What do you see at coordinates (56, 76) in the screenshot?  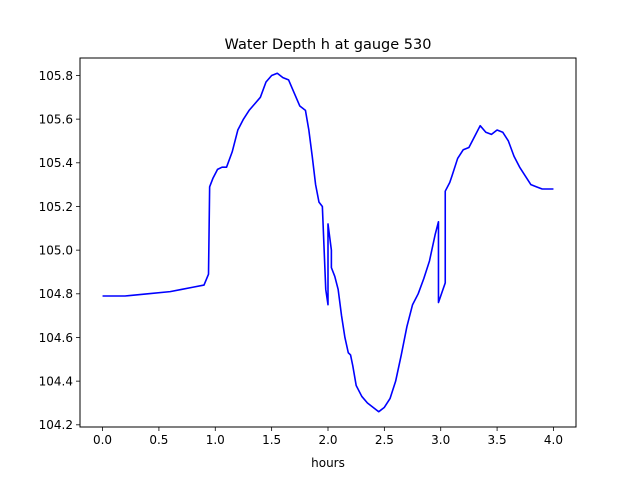 I see `y-tick-label: 105.8` at bounding box center [56, 76].